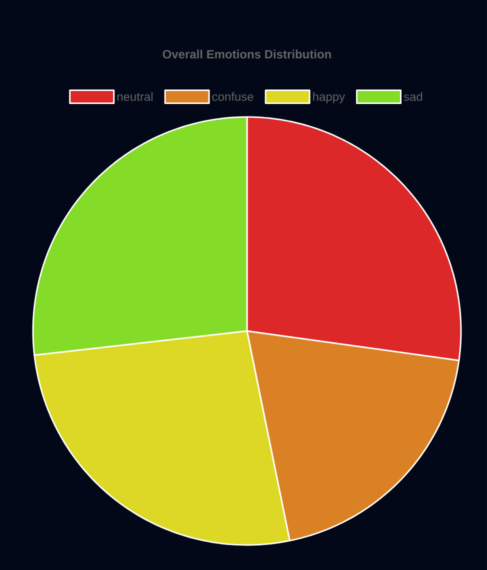 The image size is (487, 570). Describe the element at coordinates (233, 96) in the screenshot. I see `legend-label: confuse` at that location.